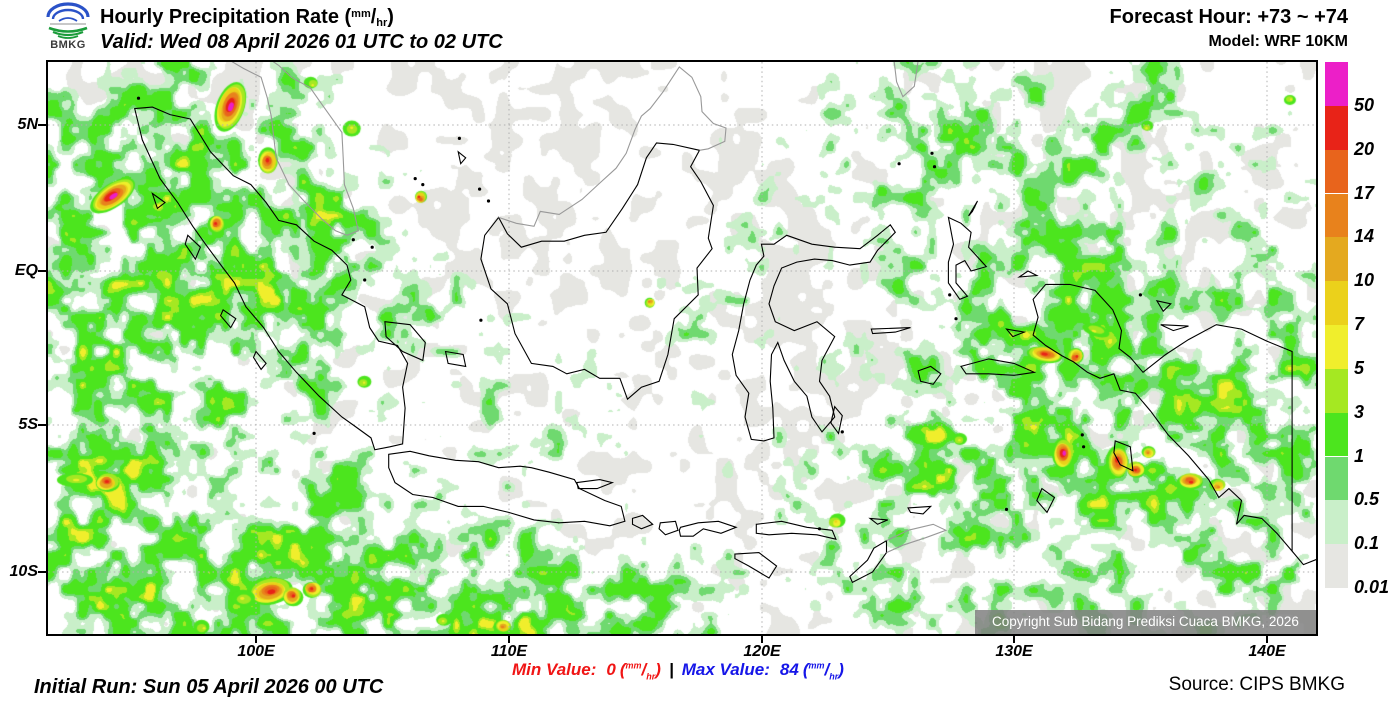 Image resolution: width=1400 pixels, height=709 pixels. I want to click on y-axis-label: 10S, so click(23, 571).